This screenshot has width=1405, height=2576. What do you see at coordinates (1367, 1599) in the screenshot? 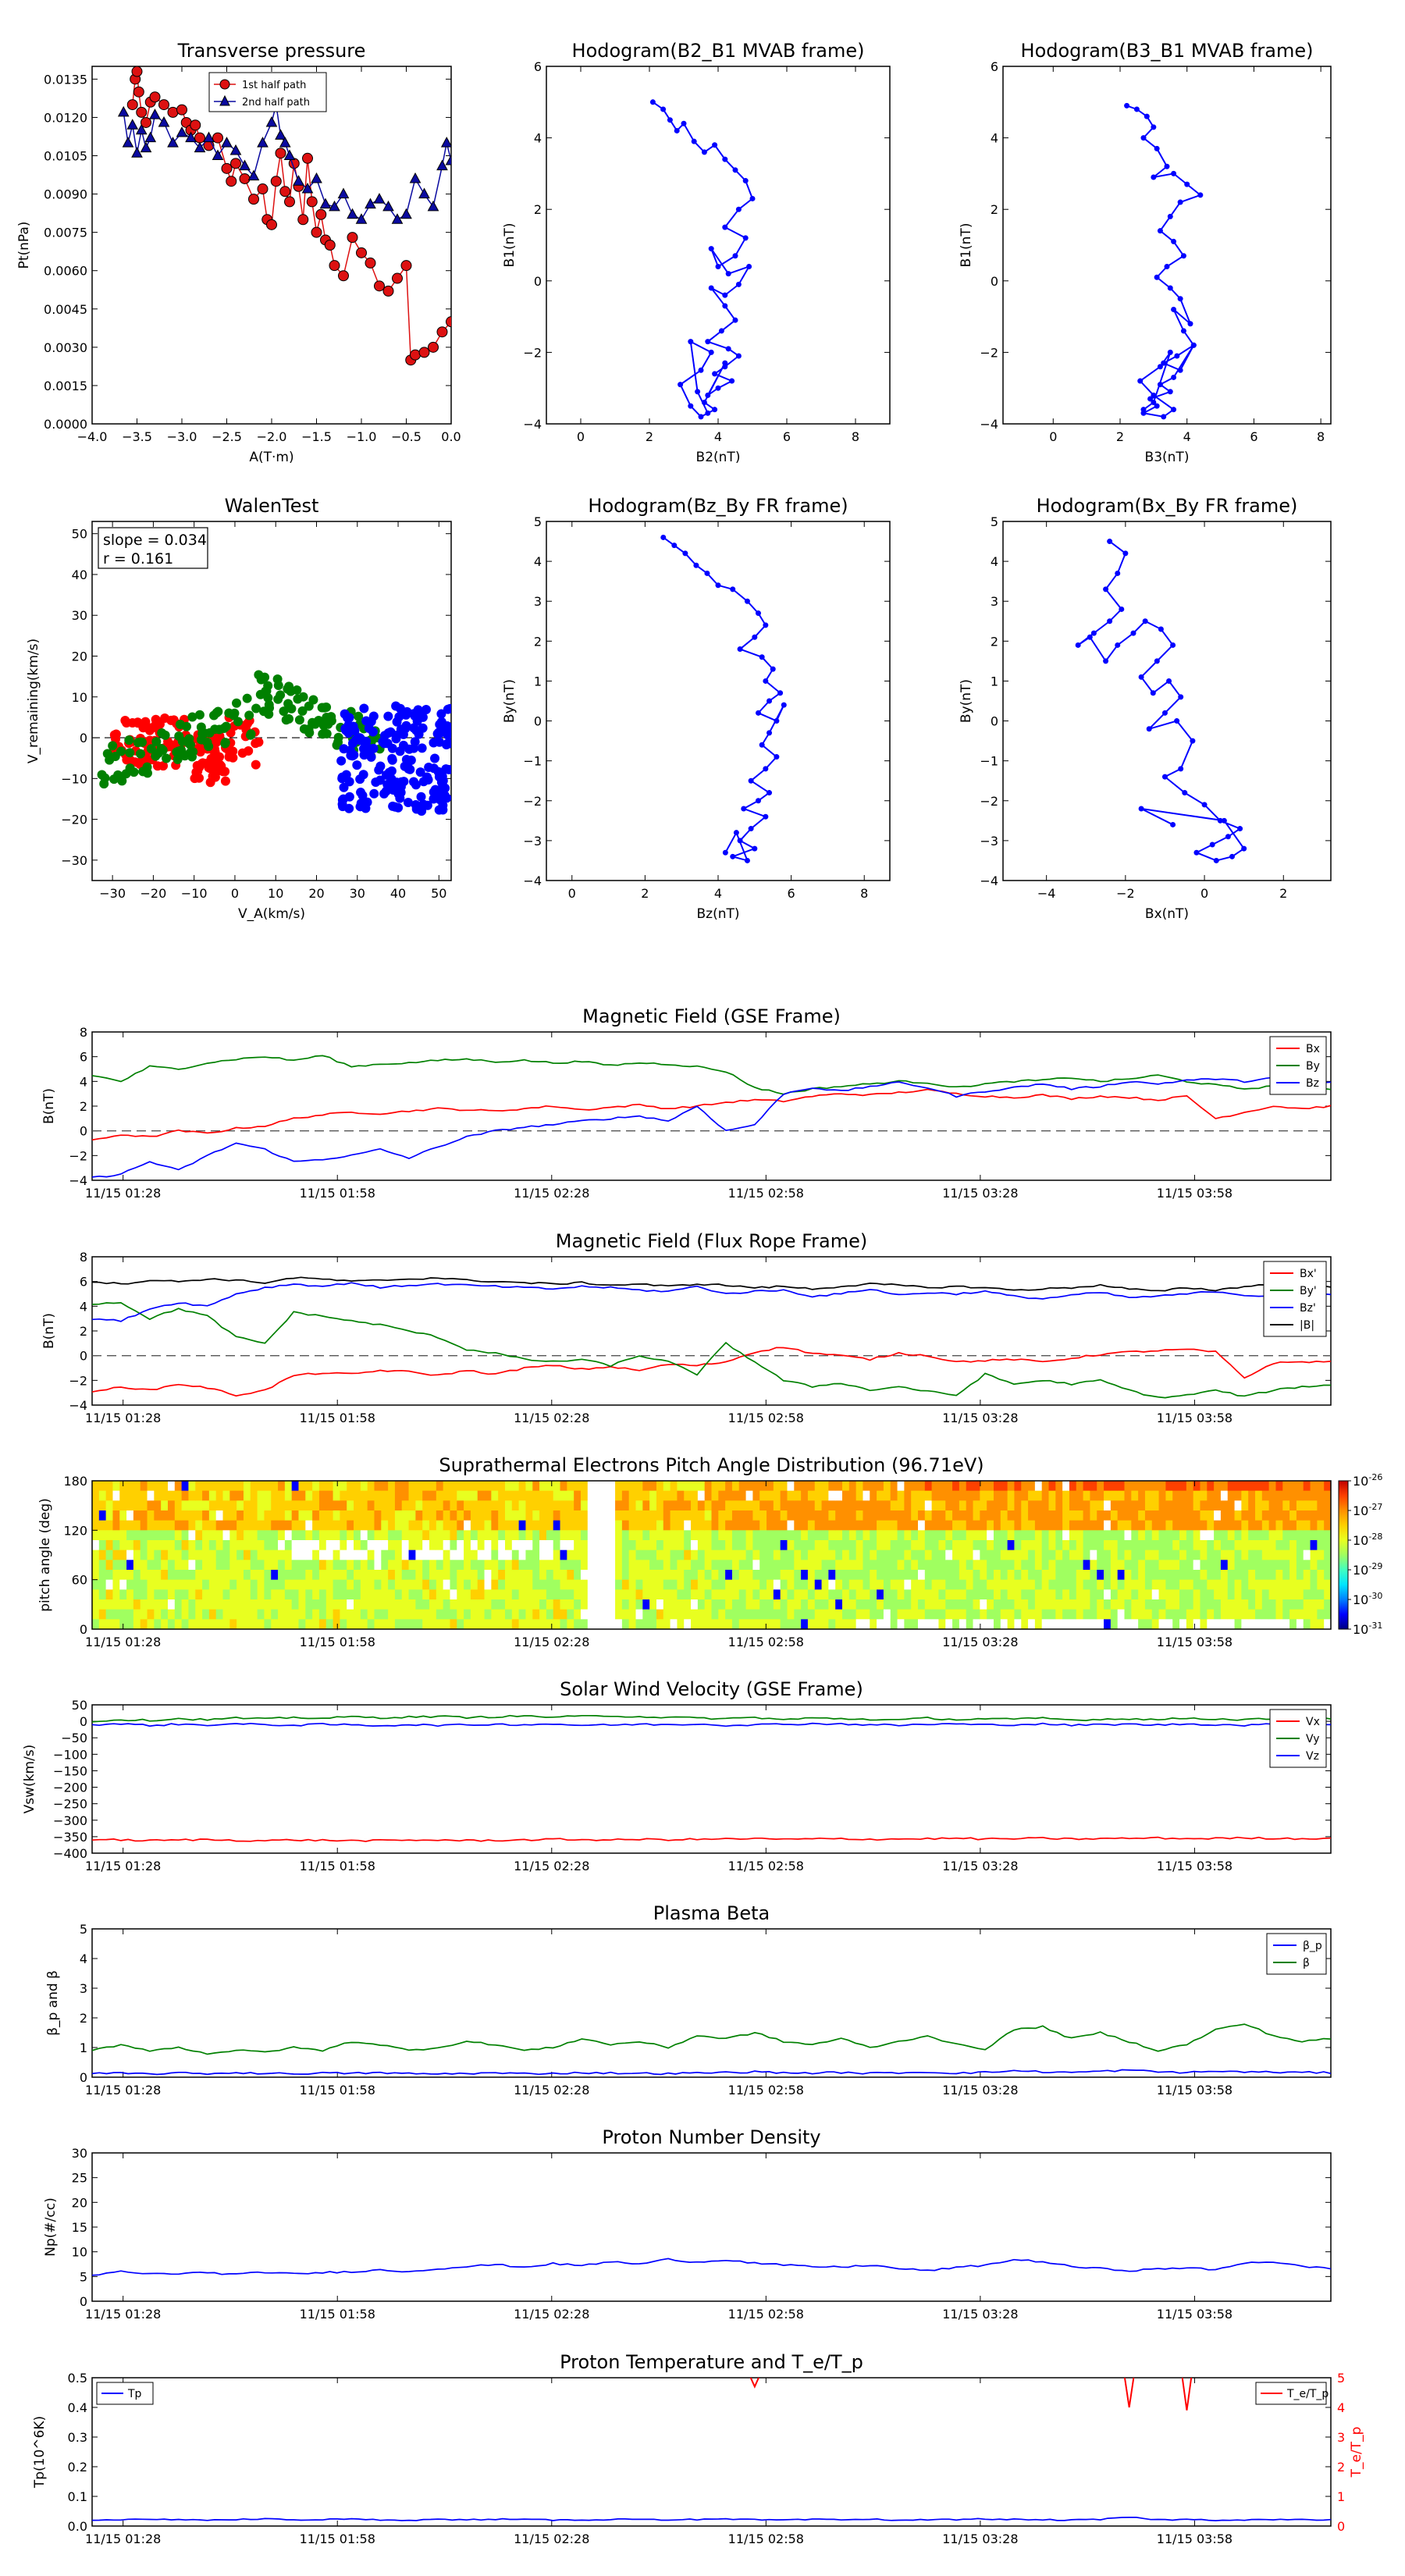
I see `colorbar-label: 10-30` at bounding box center [1367, 1599].